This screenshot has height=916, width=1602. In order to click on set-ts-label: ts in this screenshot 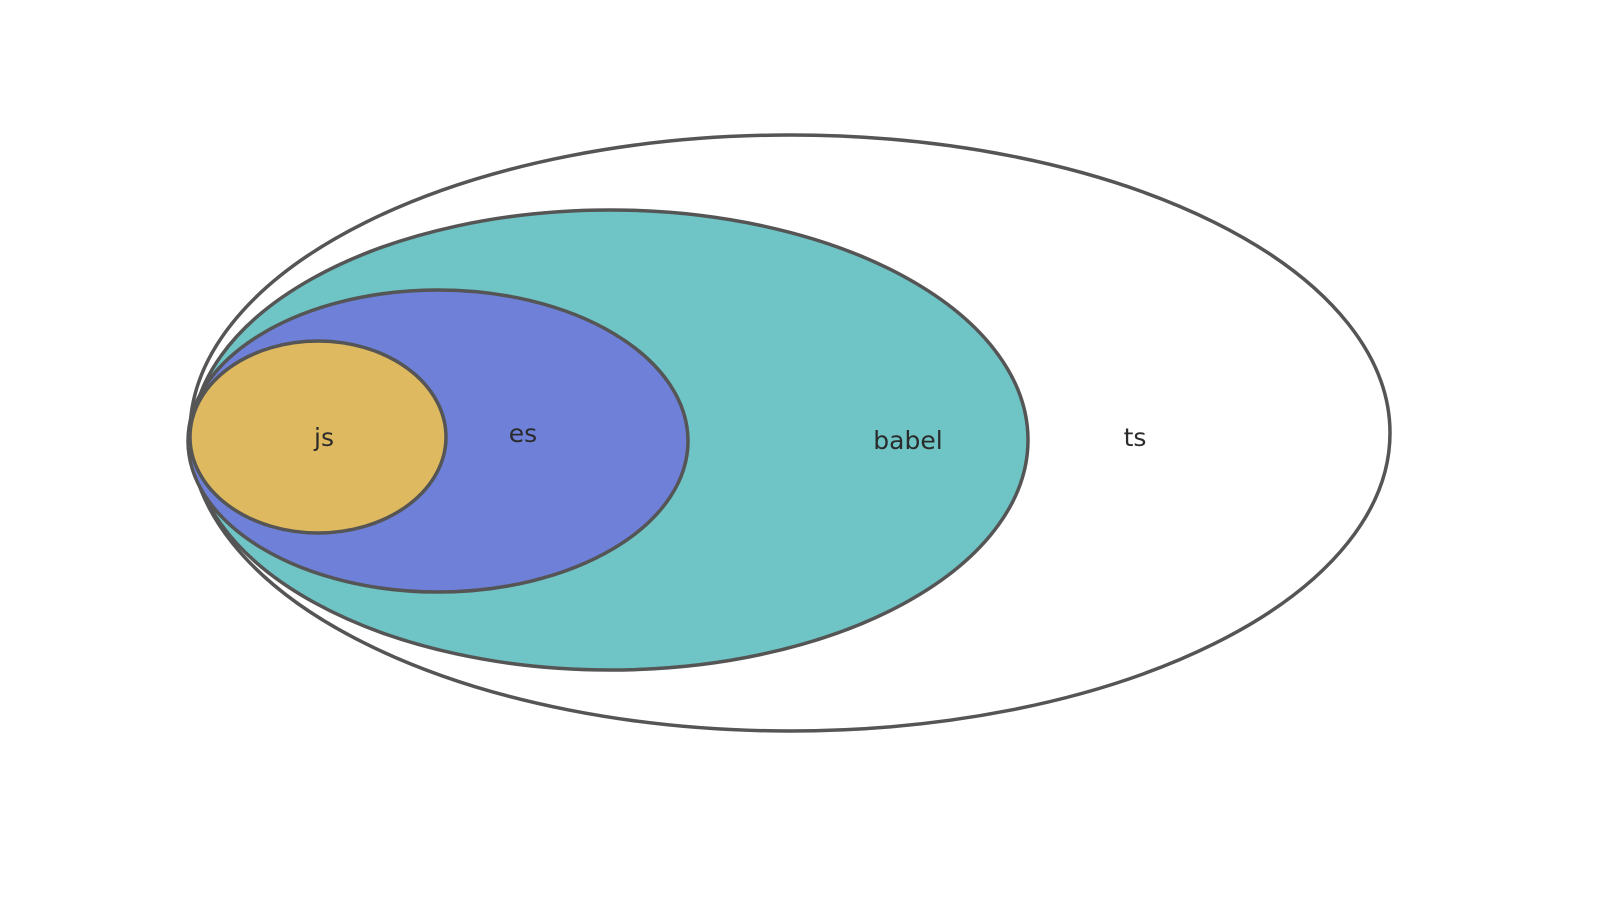, I will do `click(1135, 437)`.